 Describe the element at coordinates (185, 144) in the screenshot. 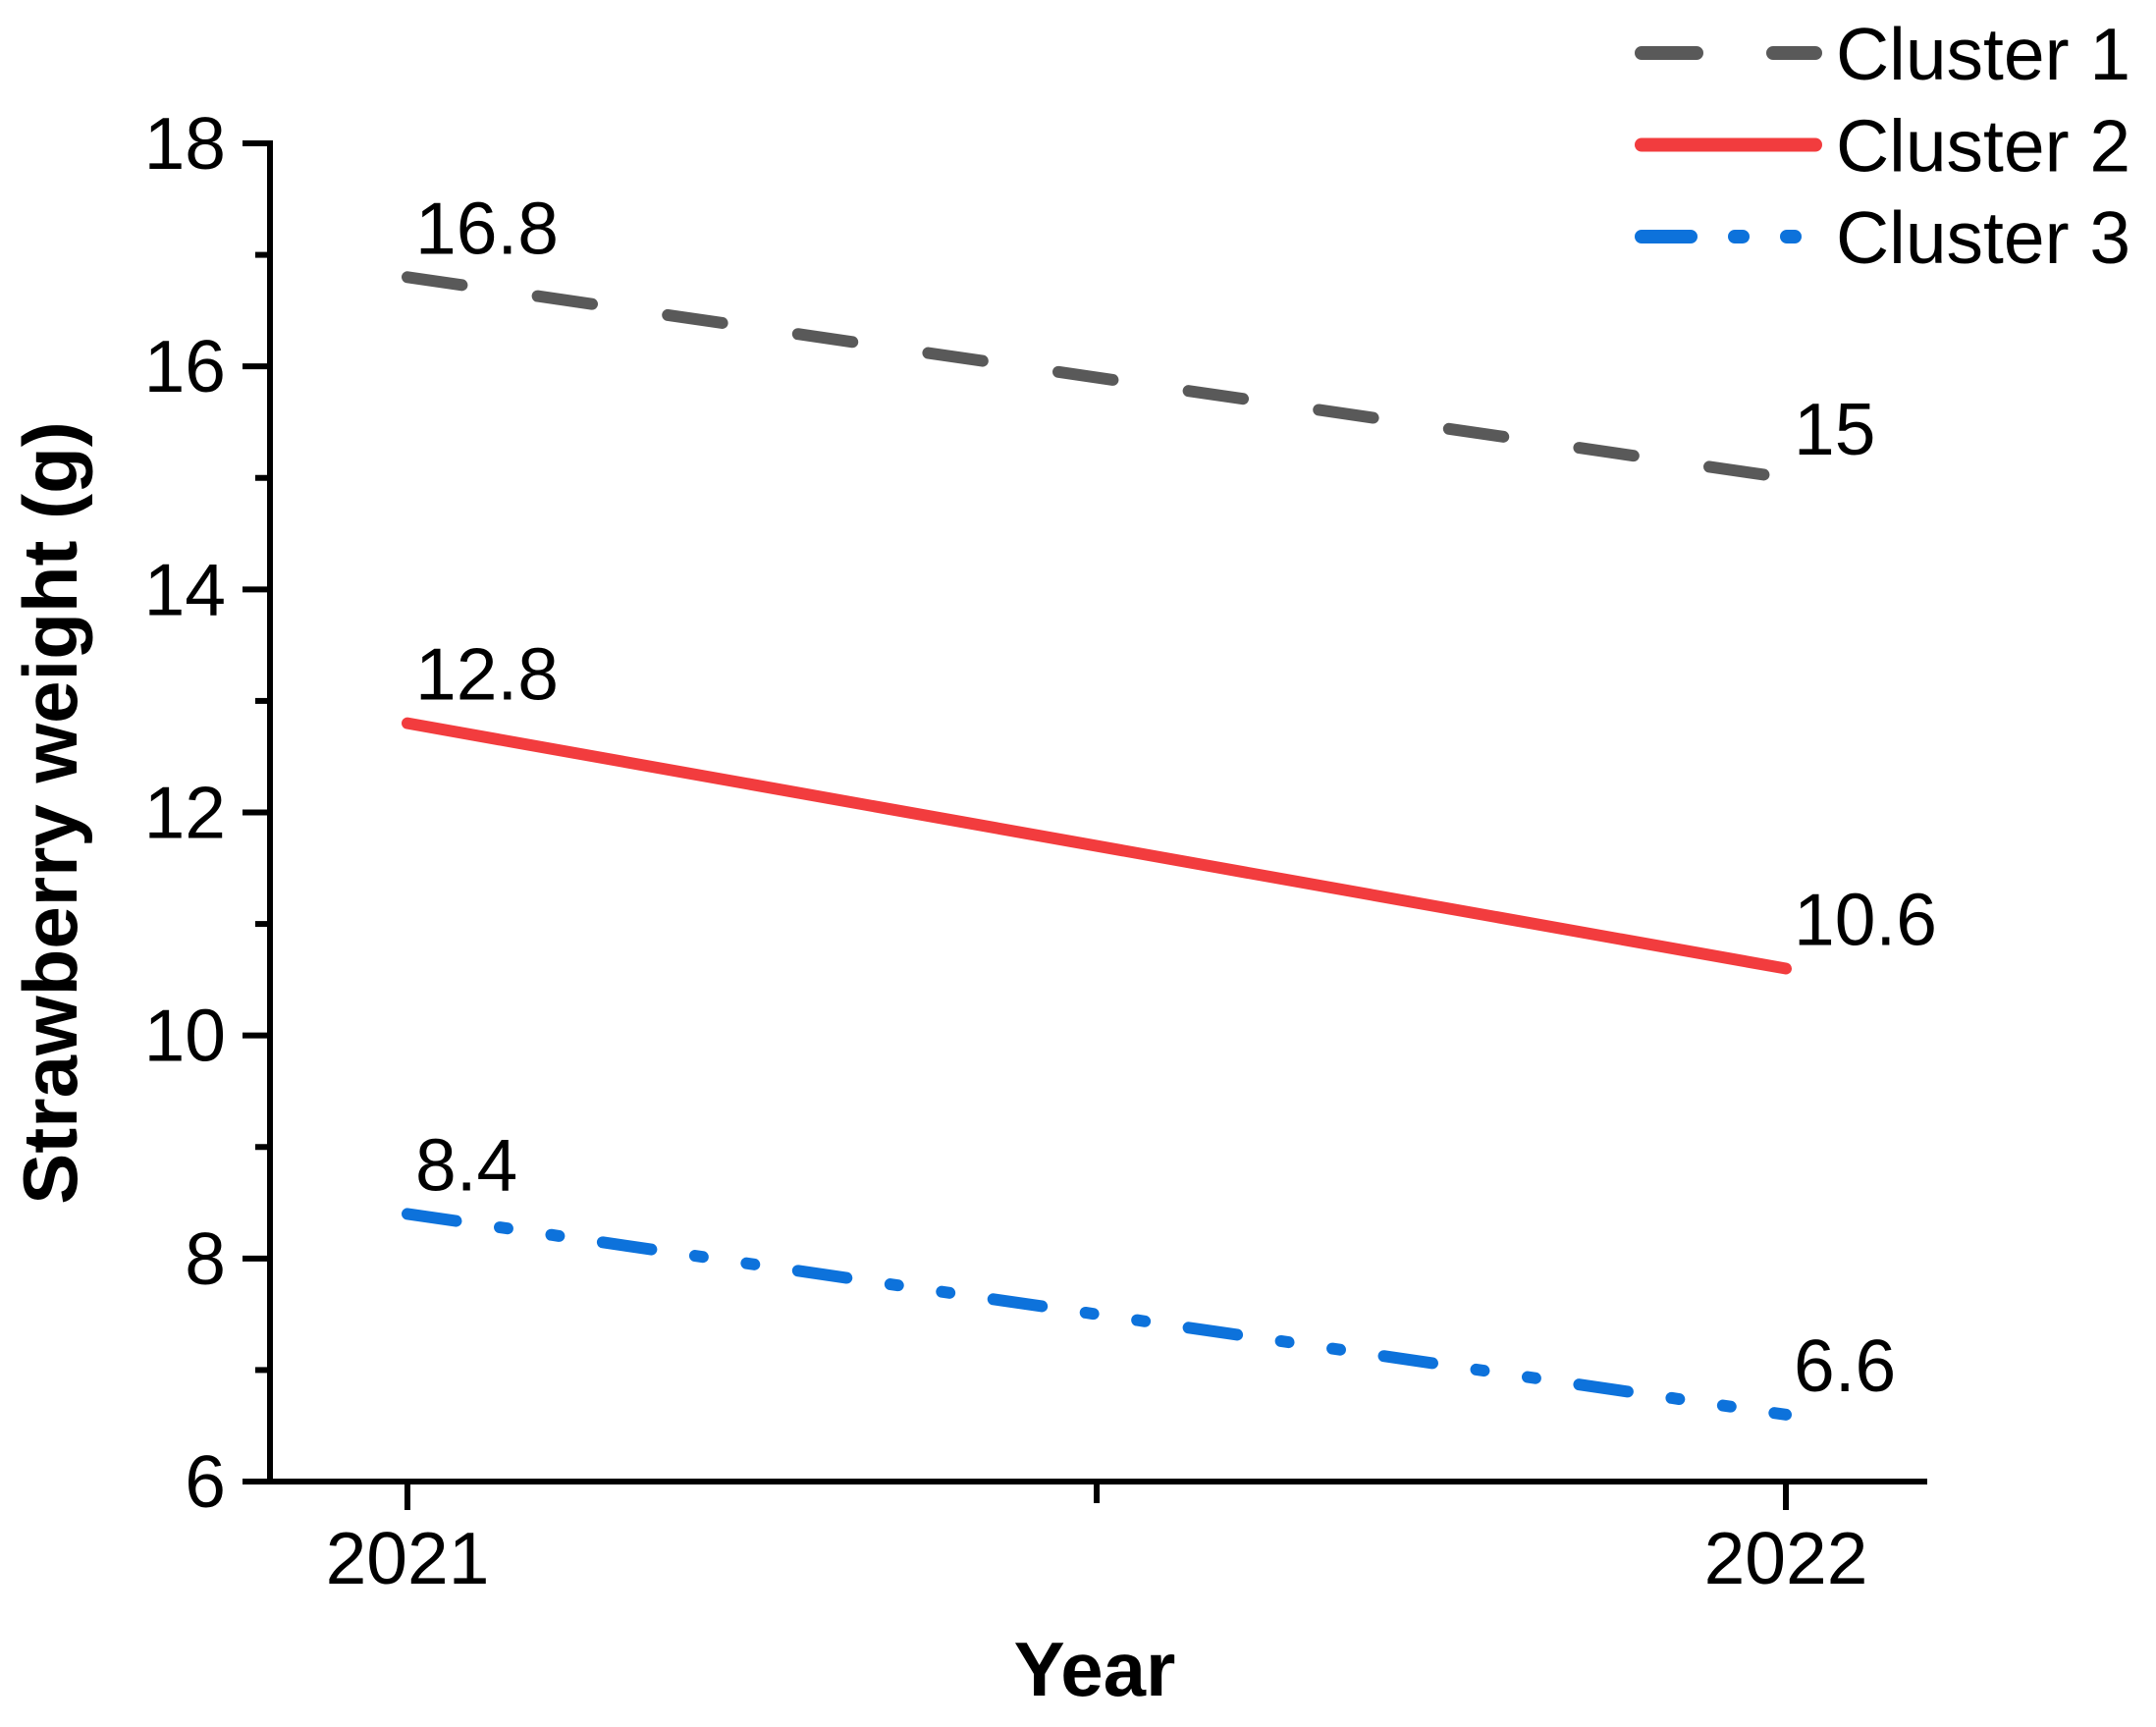

I see `y-tick-label: 18` at that location.